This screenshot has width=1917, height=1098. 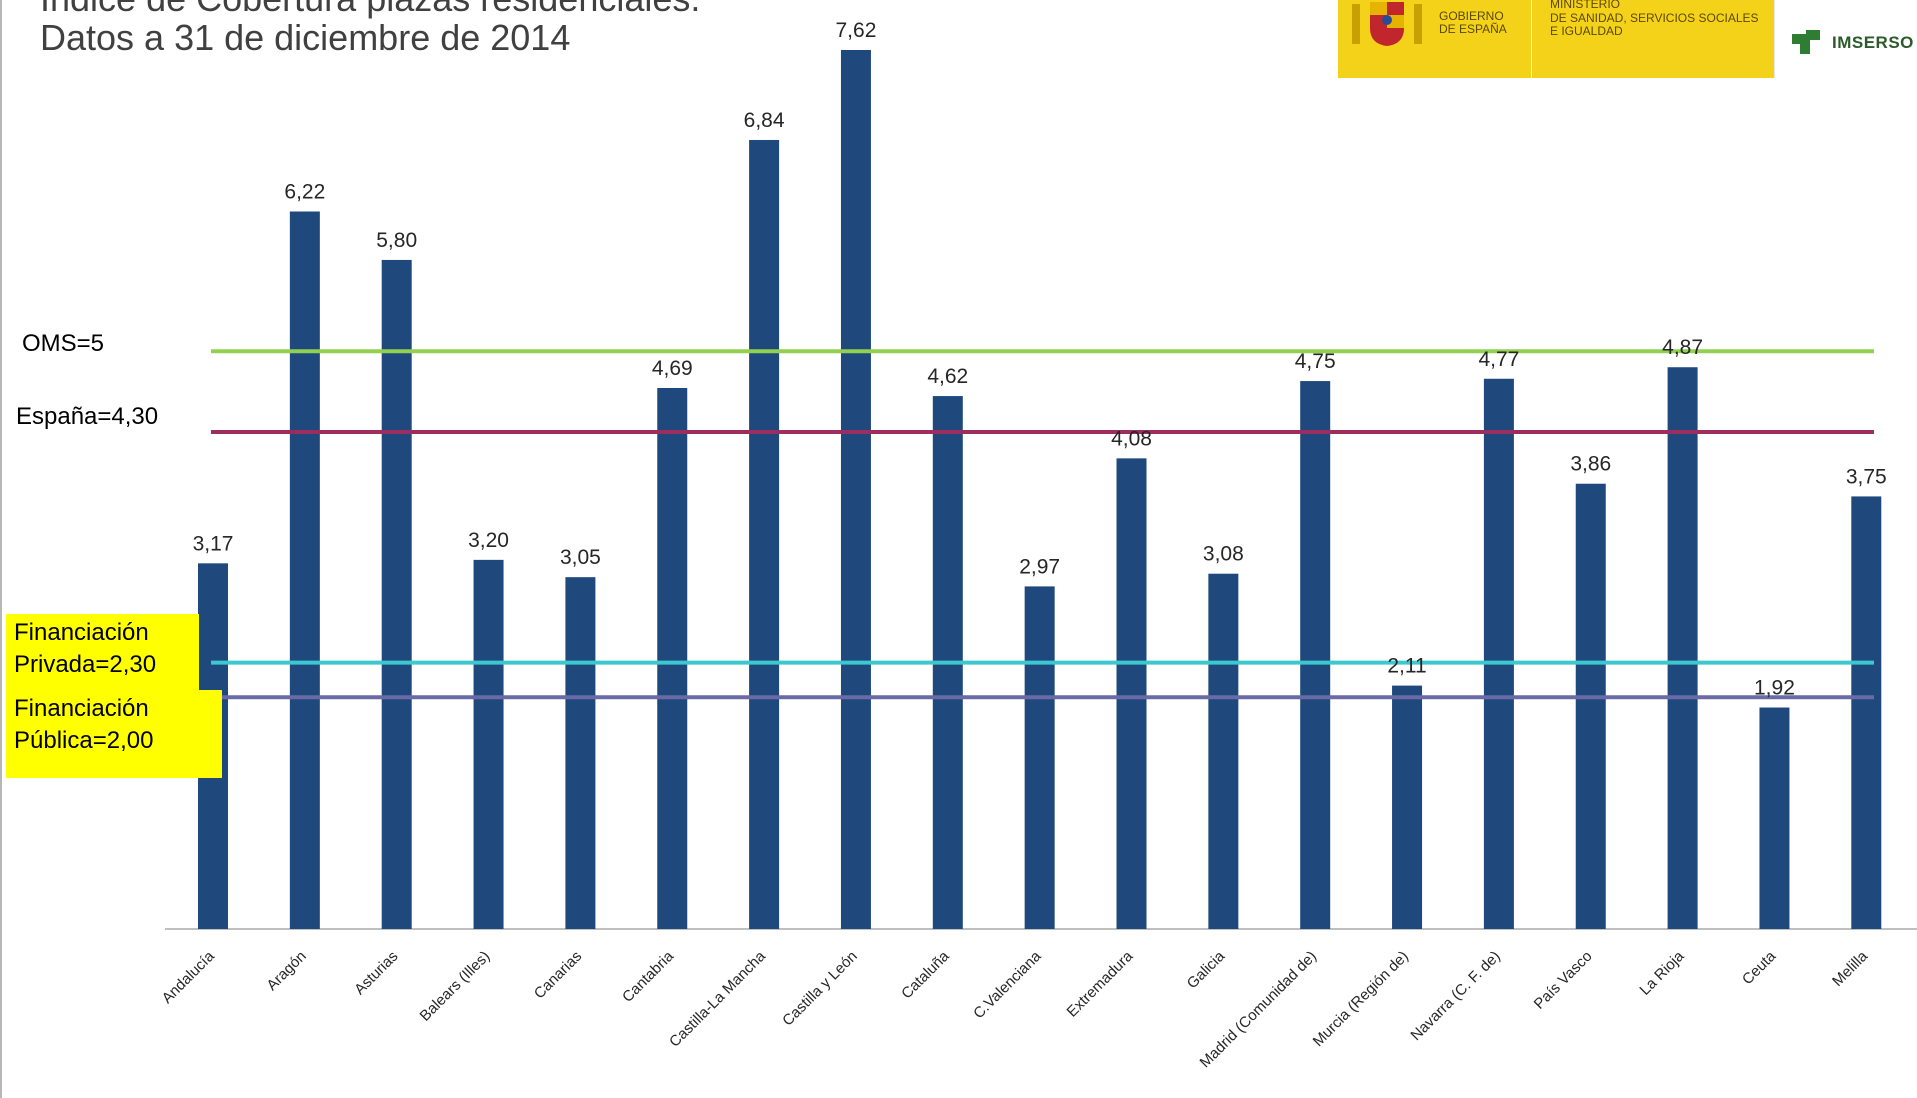 I want to click on category-label: Castilla-La Mancha, so click(x=717, y=998).